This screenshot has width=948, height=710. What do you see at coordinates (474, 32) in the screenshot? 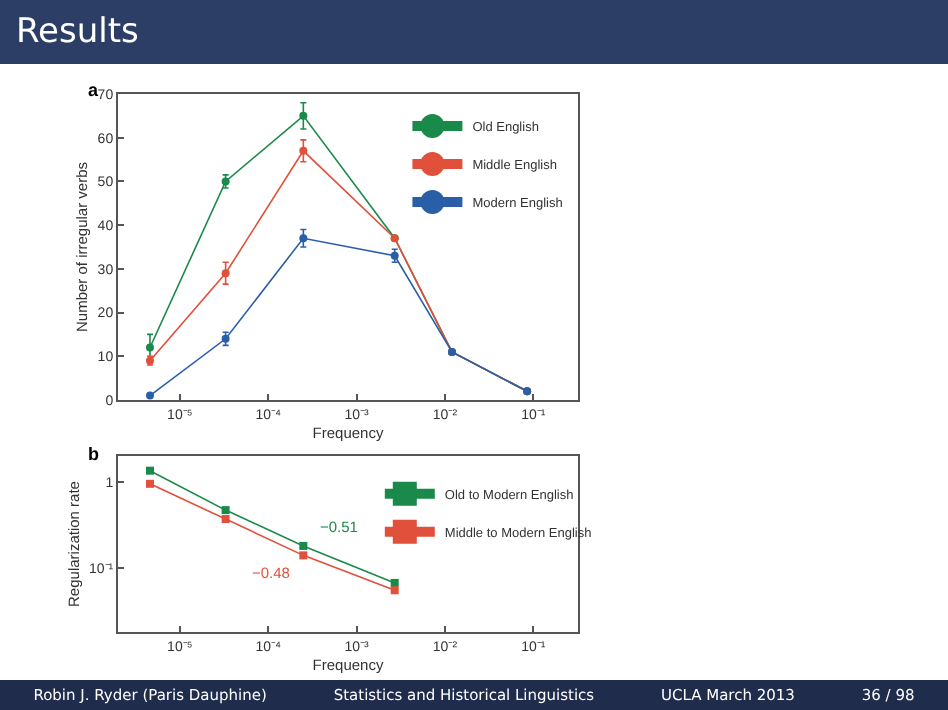
I see `chart-title: Results` at bounding box center [474, 32].